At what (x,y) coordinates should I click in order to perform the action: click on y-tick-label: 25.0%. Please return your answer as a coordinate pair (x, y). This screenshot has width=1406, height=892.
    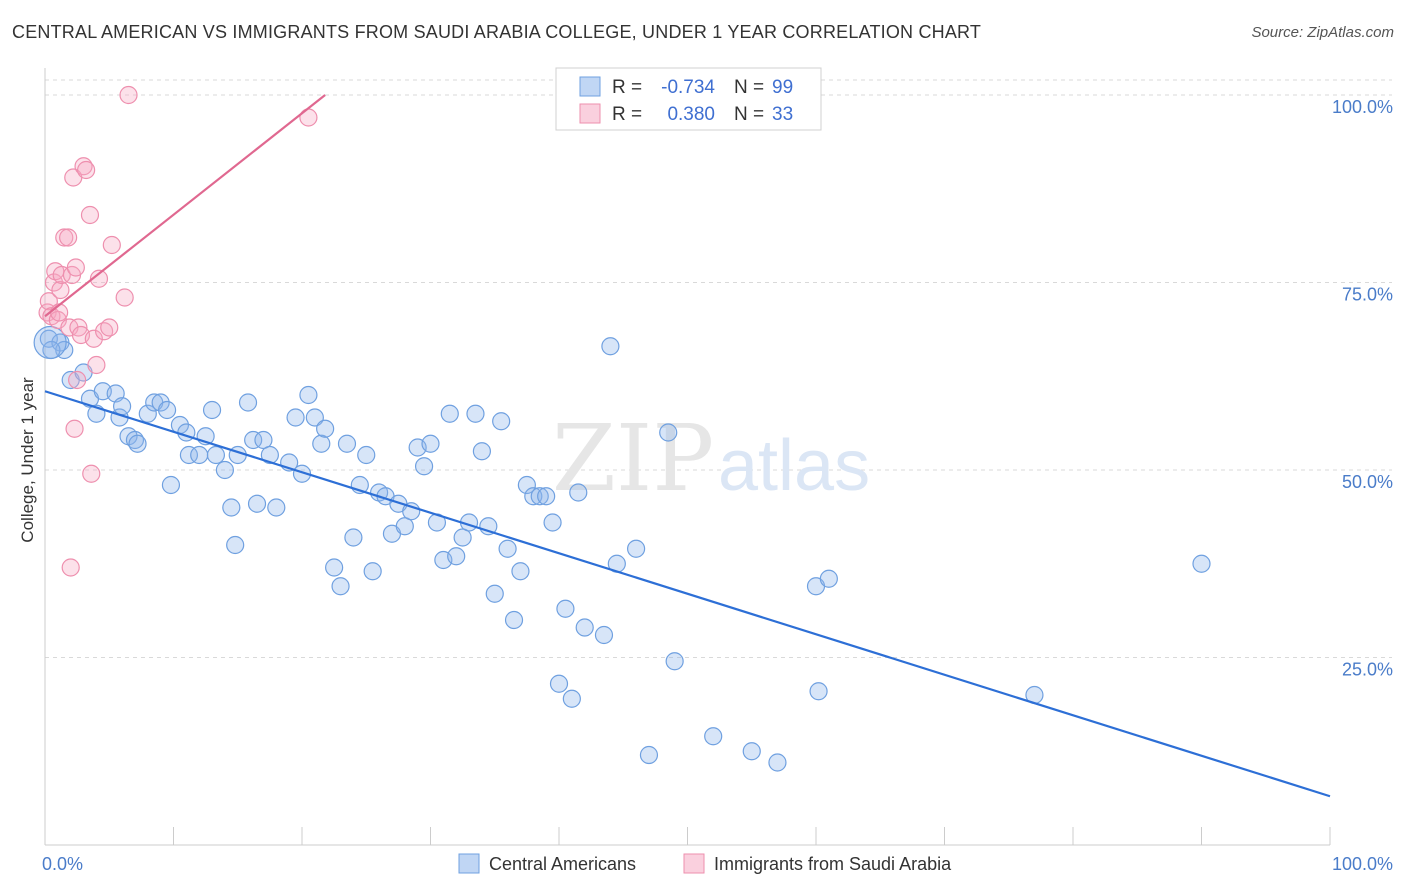
    Looking at the image, I should click on (1367, 670).